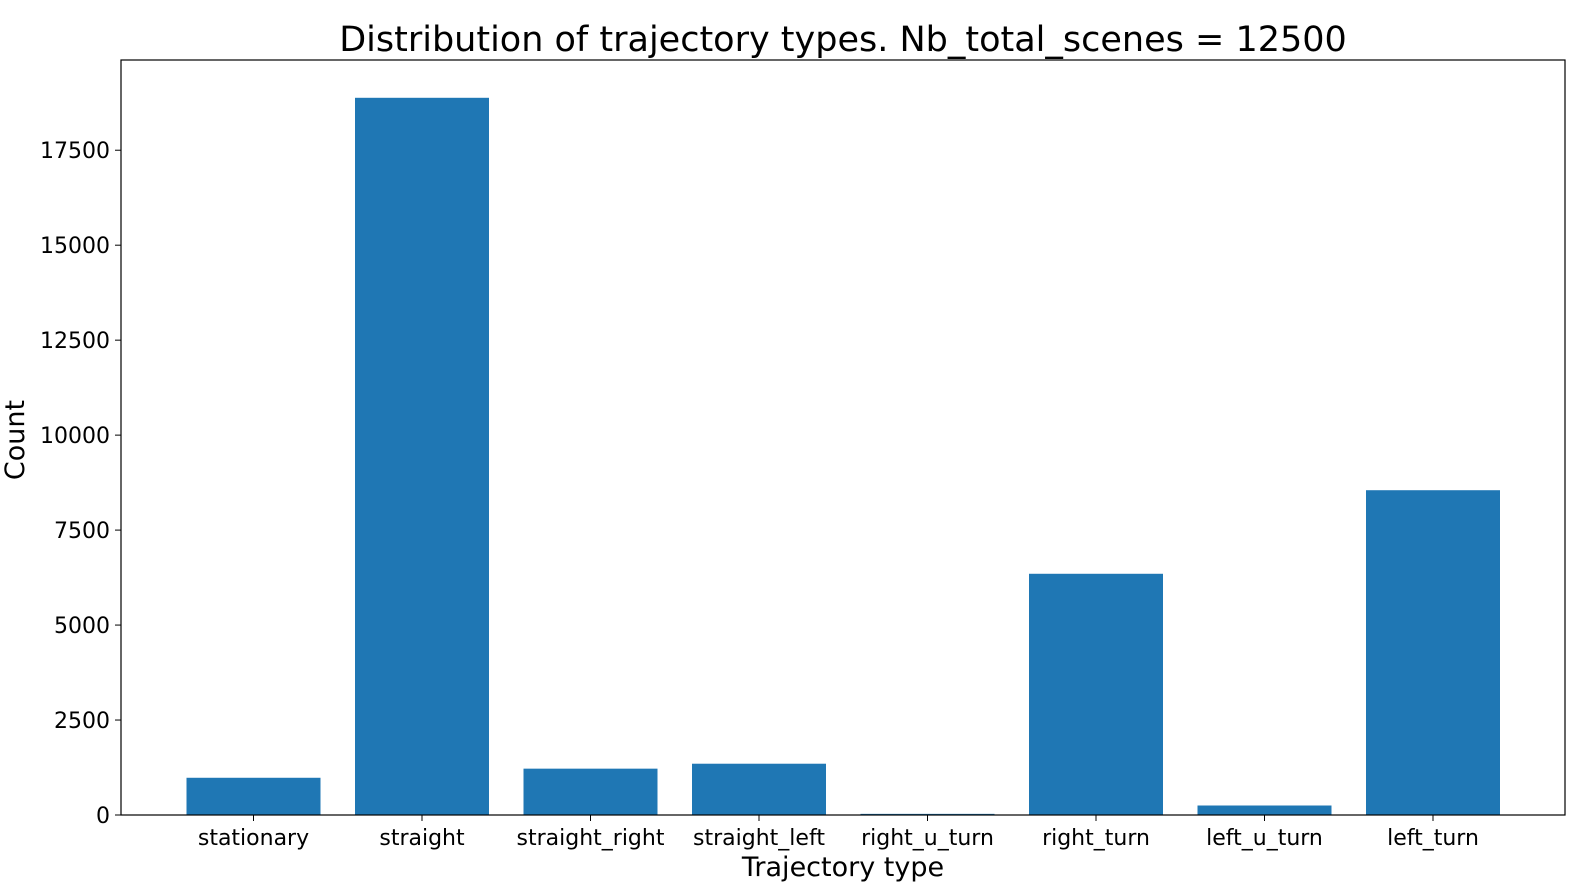 Image resolution: width=1593 pixels, height=882 pixels. I want to click on x-tick-label: right_u_turn, so click(927, 838).